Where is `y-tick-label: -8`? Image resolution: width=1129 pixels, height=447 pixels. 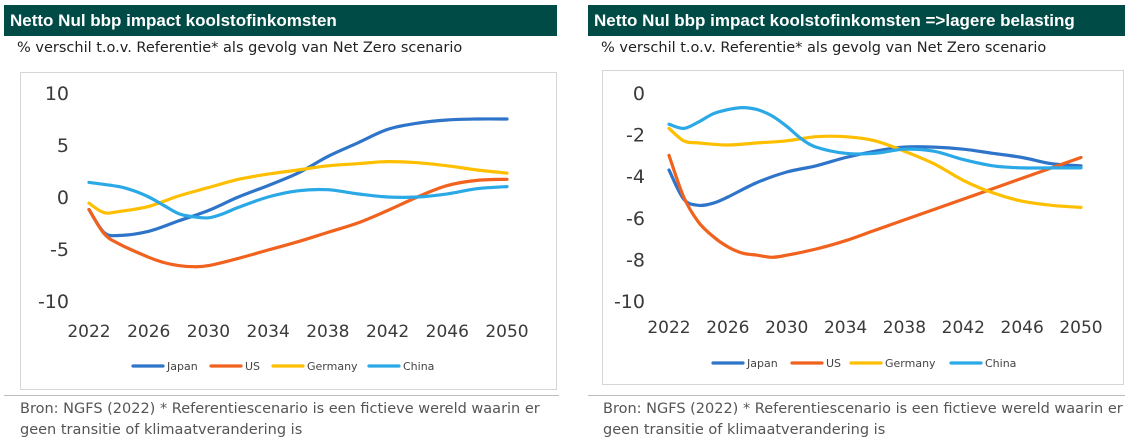
y-tick-label: -8 is located at coordinates (635, 260).